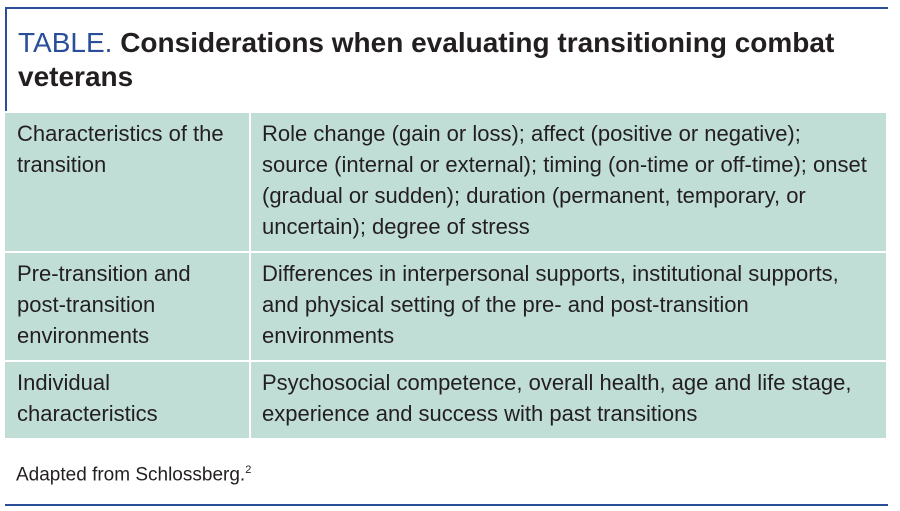 Image resolution: width=900 pixels, height=511 pixels. I want to click on footnote: Adapted from Schlossberg.2, so click(133, 475).